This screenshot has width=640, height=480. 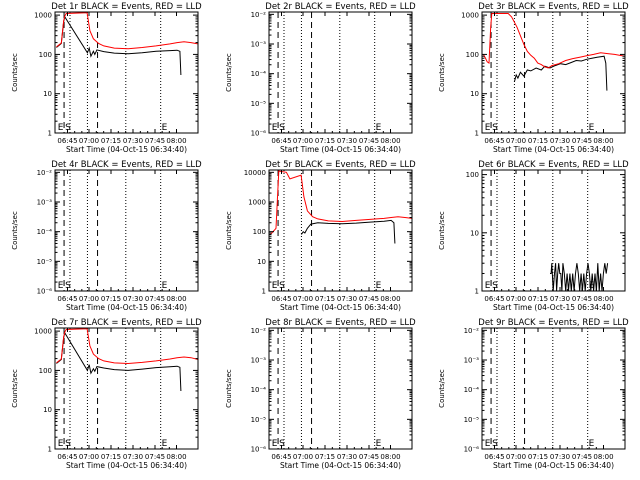 What do you see at coordinates (553, 165) in the screenshot?
I see `panel-title: Det 6r BLACK = Events, RED = LLD` at bounding box center [553, 165].